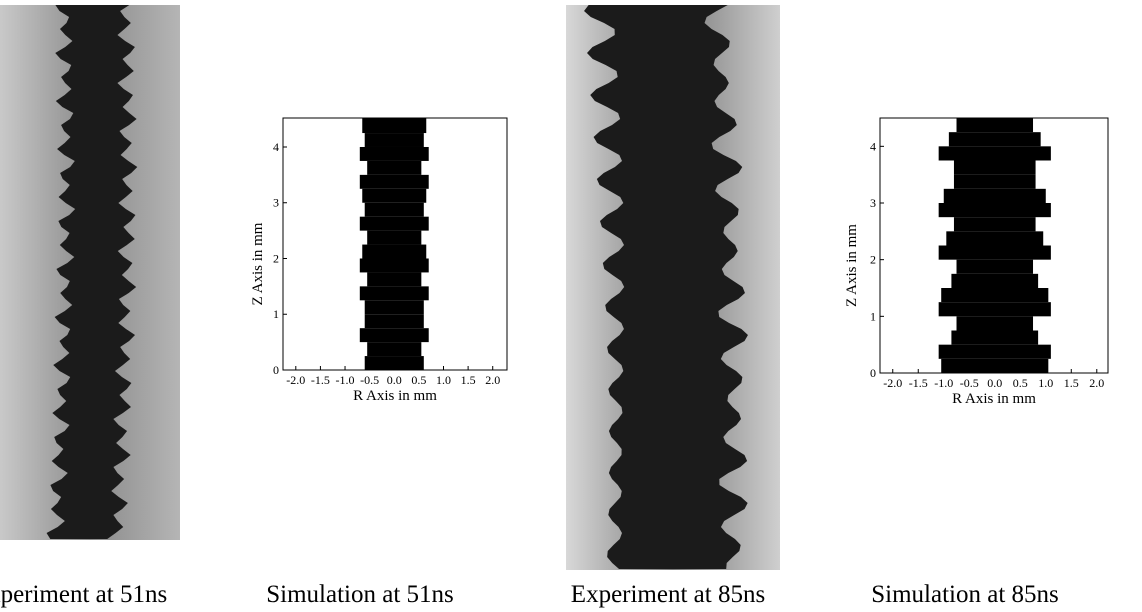 The image size is (1142, 612). I want to click on caption: Experiment at 51ns, so click(83, 594).